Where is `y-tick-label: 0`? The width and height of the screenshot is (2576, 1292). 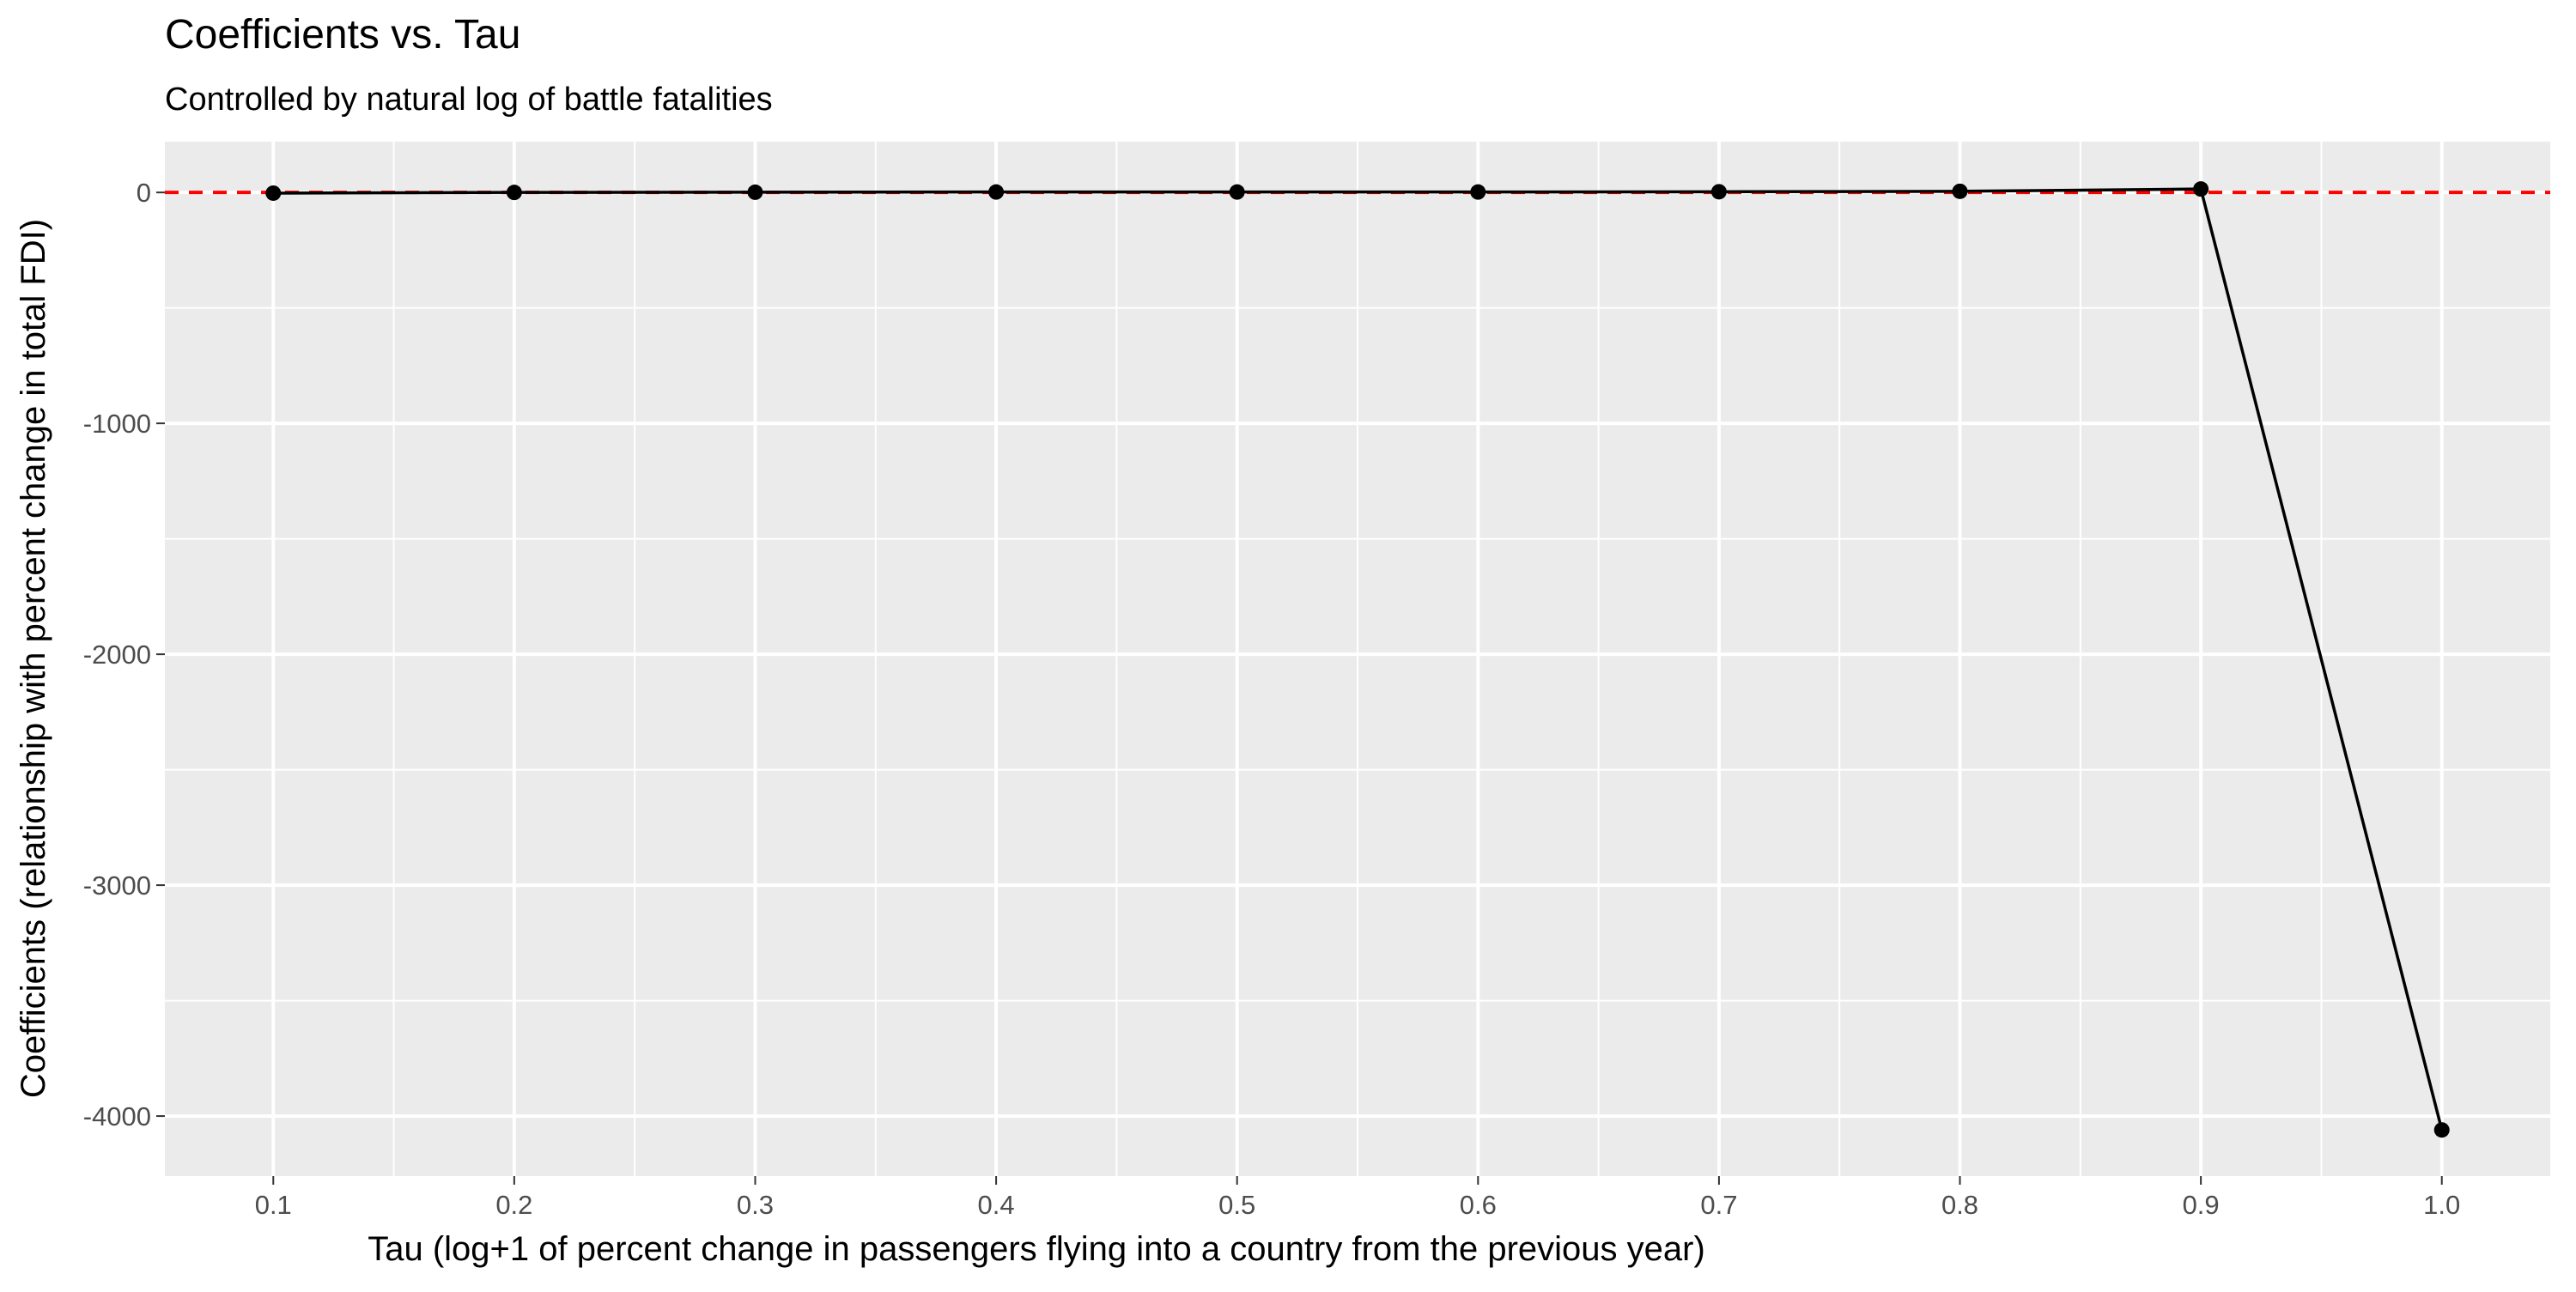 y-tick-label: 0 is located at coordinates (144, 193).